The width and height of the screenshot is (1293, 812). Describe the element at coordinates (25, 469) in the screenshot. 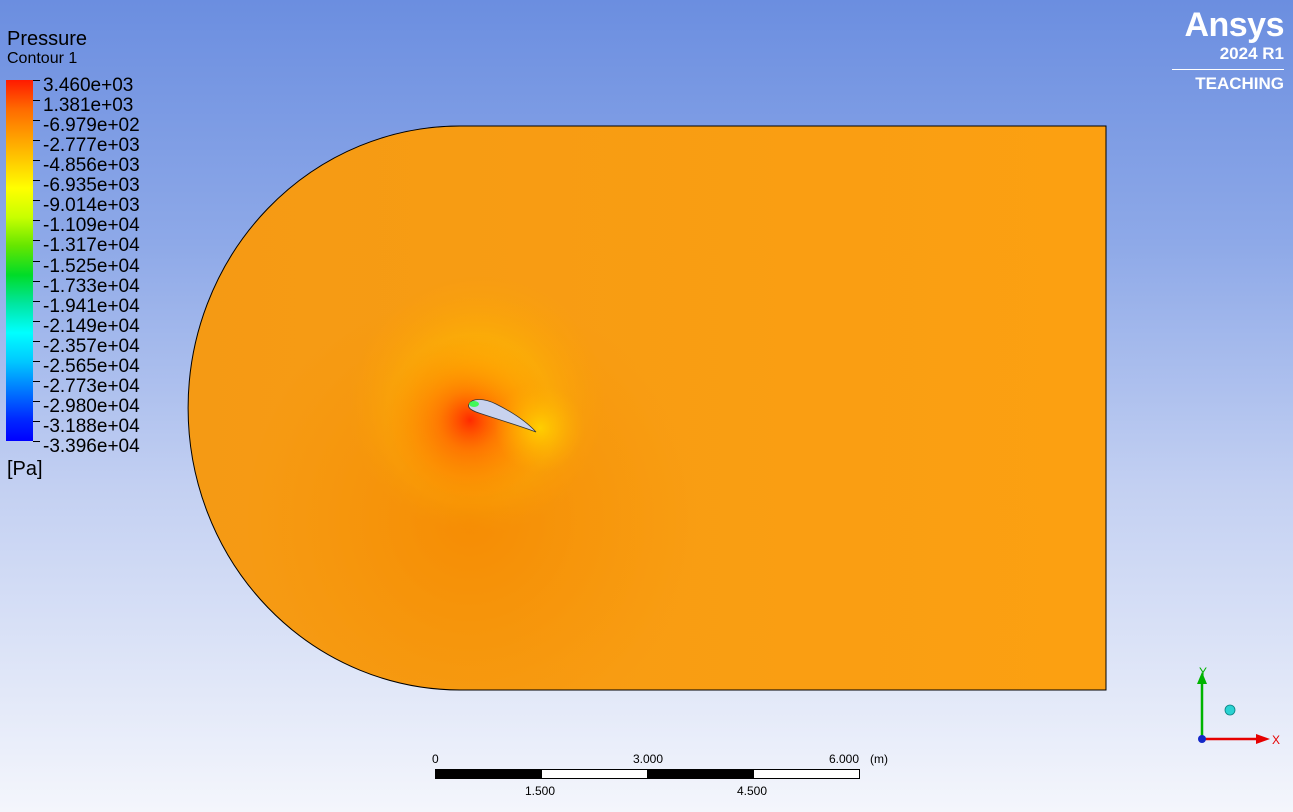

I see `legend-units: [Pa]` at that location.